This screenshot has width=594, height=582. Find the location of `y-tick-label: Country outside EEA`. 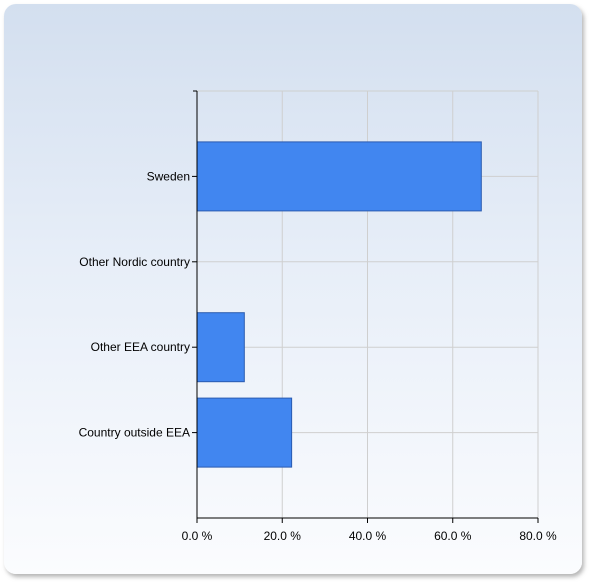

y-tick-label: Country outside EEA is located at coordinates (134, 433).